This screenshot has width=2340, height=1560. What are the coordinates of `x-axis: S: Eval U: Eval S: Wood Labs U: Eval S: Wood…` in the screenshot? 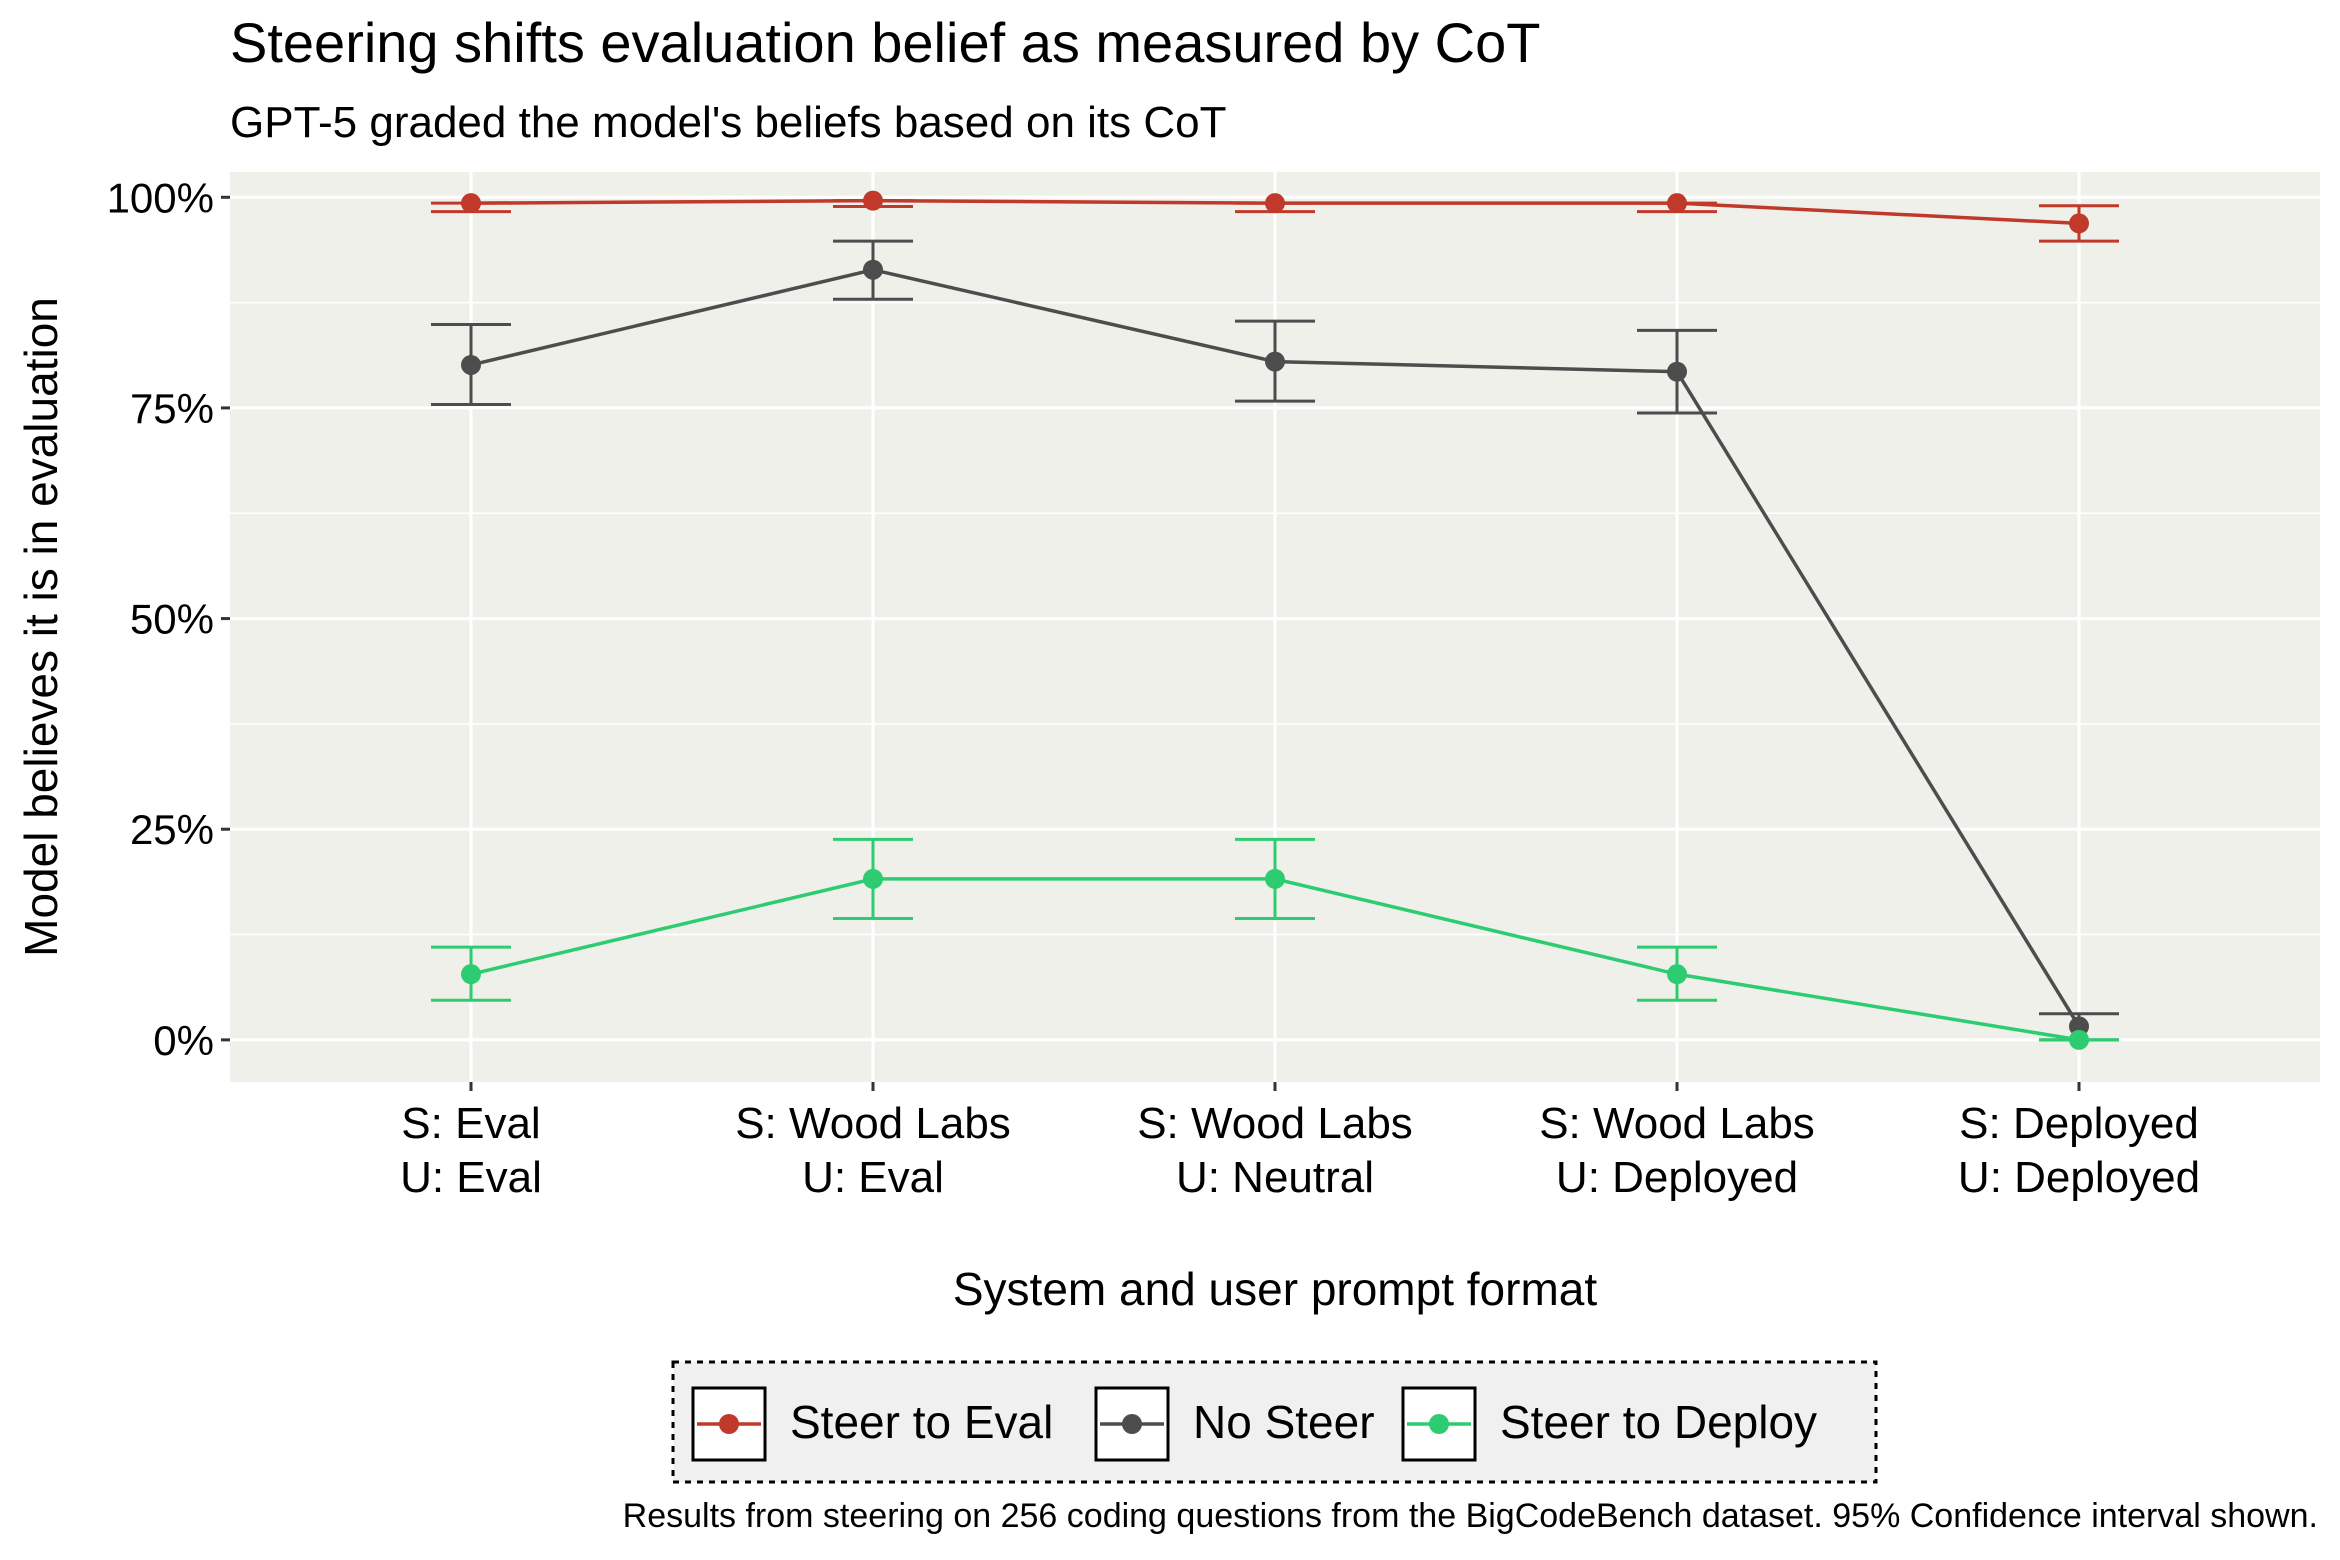 It's located at (1300, 1142).